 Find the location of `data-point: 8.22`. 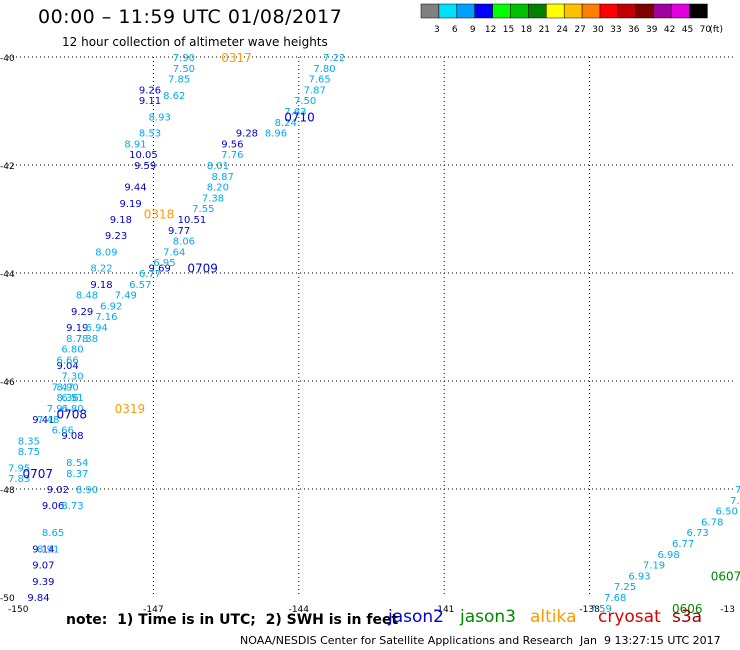

data-point: 8.22 is located at coordinates (101, 269).